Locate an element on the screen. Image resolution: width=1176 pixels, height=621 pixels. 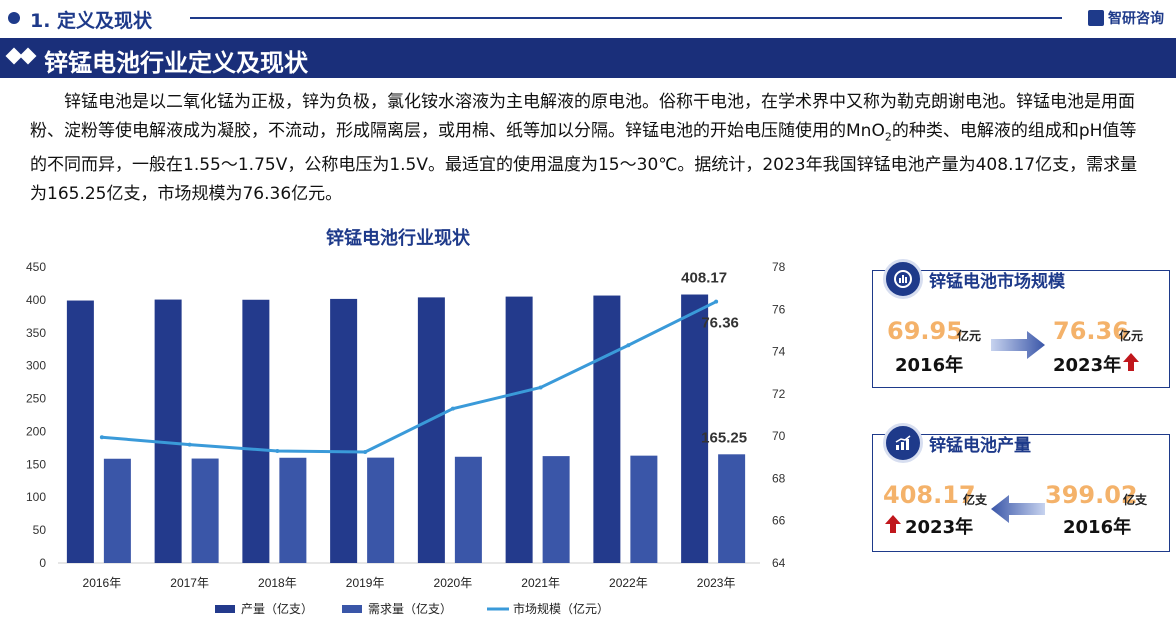
legend-label: 市场规模（亿元） is located at coordinates (561, 608).